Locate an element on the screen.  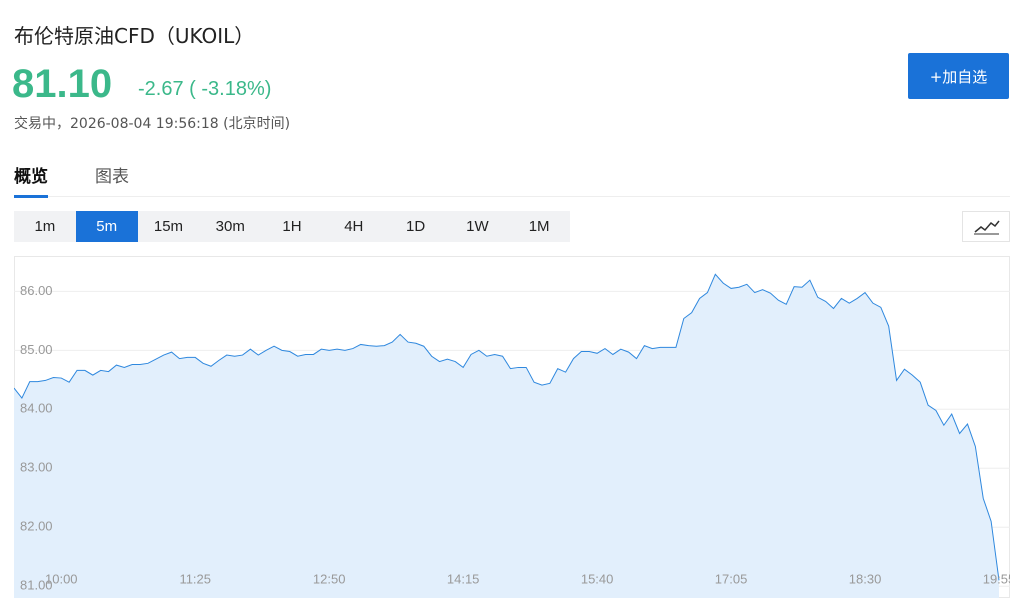
y-tick-label: 82.00 is located at coordinates (36, 526).